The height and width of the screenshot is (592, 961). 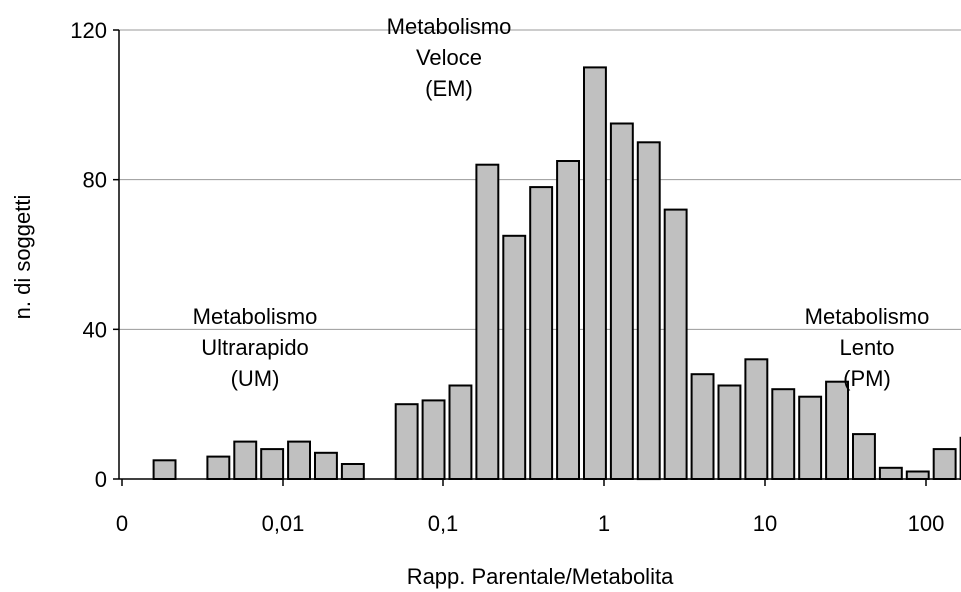 What do you see at coordinates (255, 316) in the screenshot?
I see `annotation-0-line-0: Metabolismo` at bounding box center [255, 316].